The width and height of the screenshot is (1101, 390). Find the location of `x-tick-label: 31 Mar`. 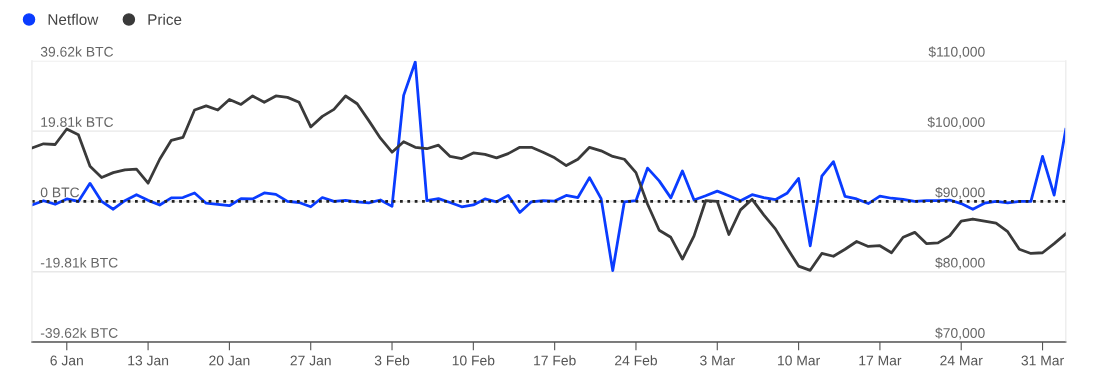

x-tick-label: 31 Mar is located at coordinates (1042, 360).